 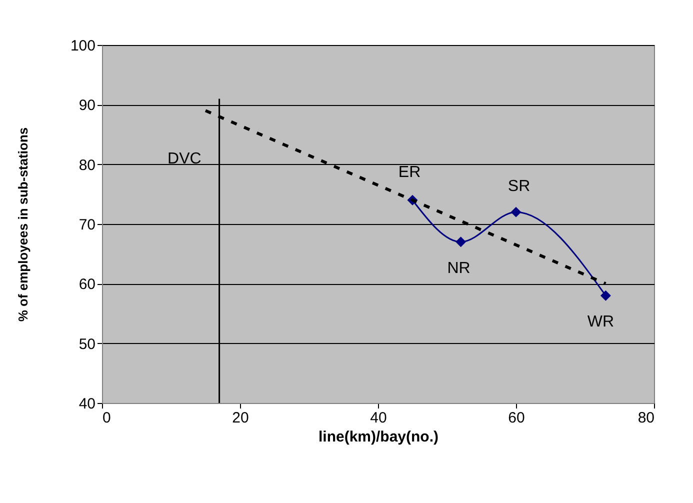 What do you see at coordinates (646, 418) in the screenshot?
I see `x-tick-label: 80` at bounding box center [646, 418].